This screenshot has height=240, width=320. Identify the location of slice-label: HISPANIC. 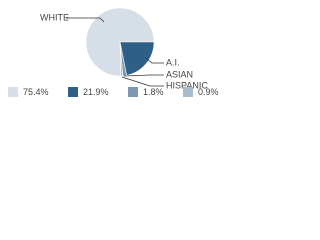
(187, 85).